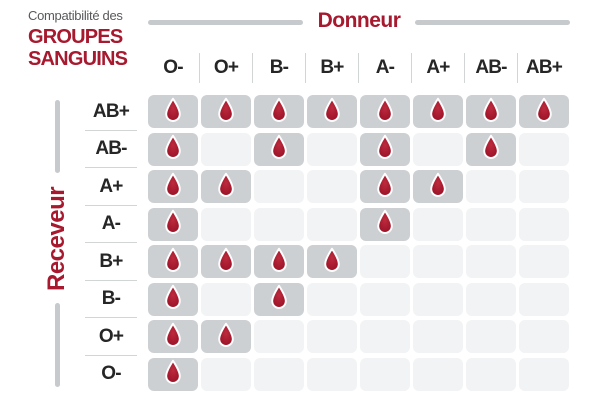 The height and width of the screenshot is (400, 600). What do you see at coordinates (383, 68) in the screenshot?
I see `column-header-a-neg: A-` at bounding box center [383, 68].